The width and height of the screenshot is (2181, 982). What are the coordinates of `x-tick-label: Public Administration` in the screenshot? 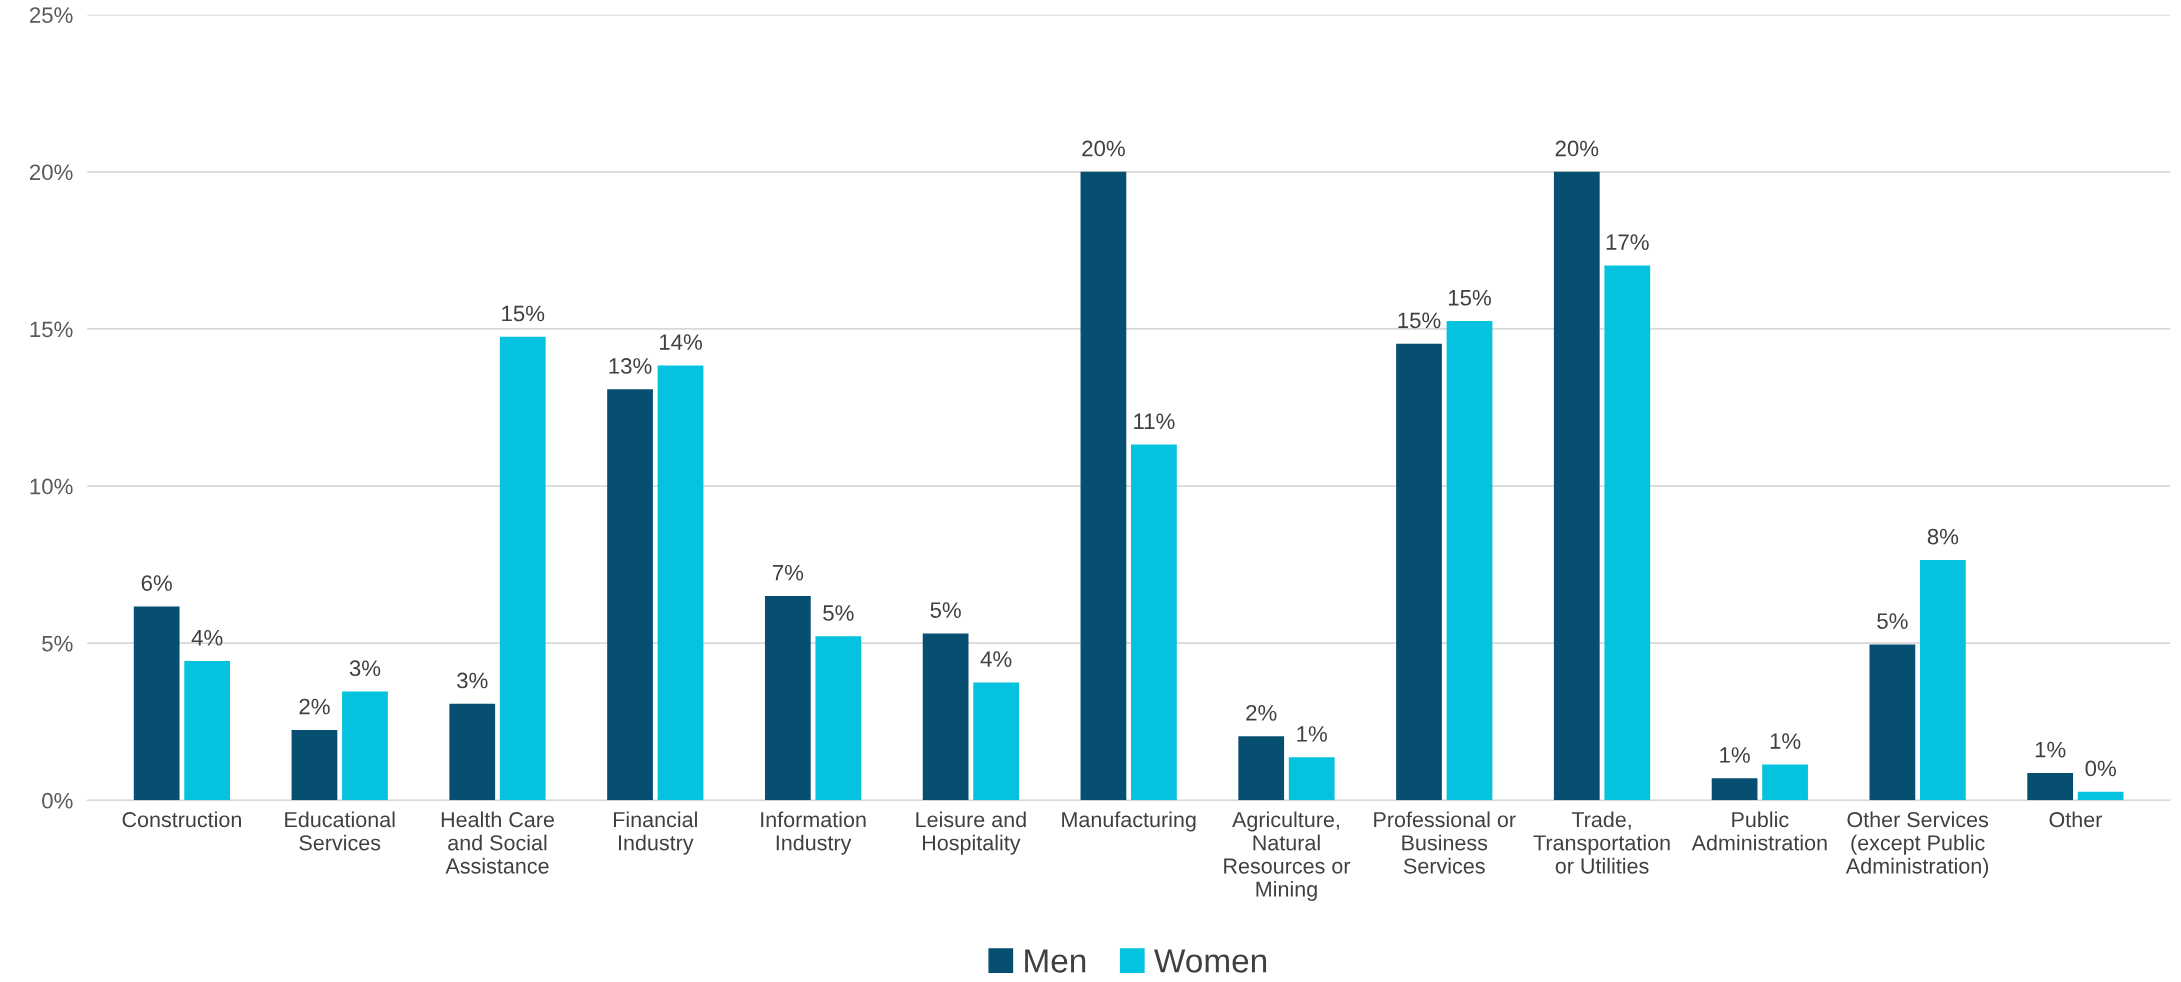 It's located at (1759, 831).